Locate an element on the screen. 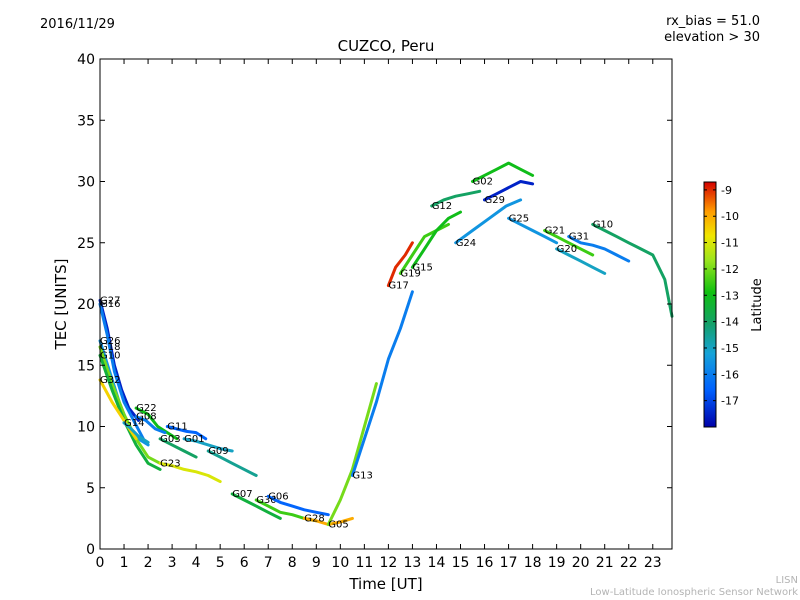  series-label-g13-19: G13 is located at coordinates (362, 476).